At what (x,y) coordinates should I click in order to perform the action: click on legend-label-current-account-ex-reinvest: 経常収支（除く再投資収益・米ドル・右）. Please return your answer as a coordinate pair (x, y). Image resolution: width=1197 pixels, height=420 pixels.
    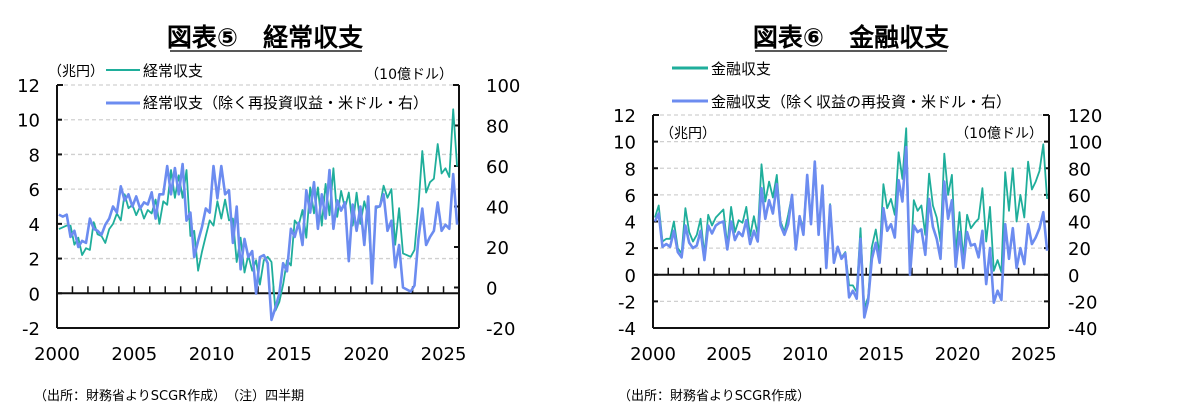
    Looking at the image, I should click on (285, 103).